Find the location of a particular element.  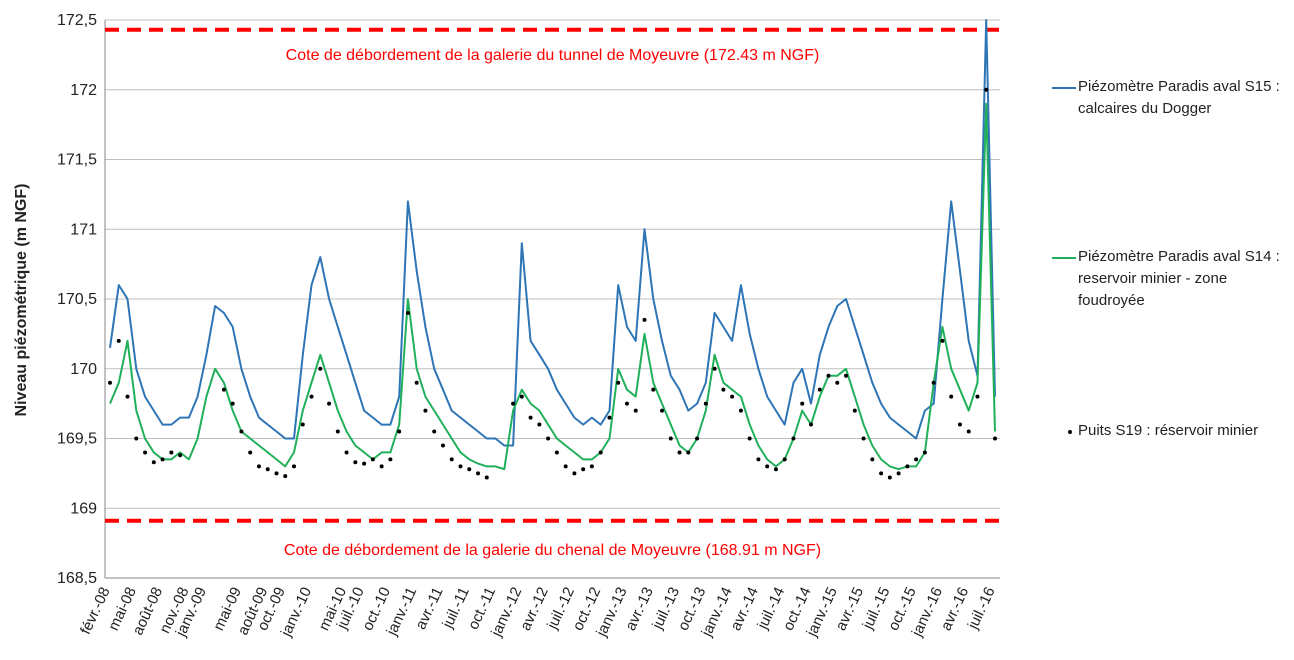

y-tick-label: 171,5 is located at coordinates (77, 160).